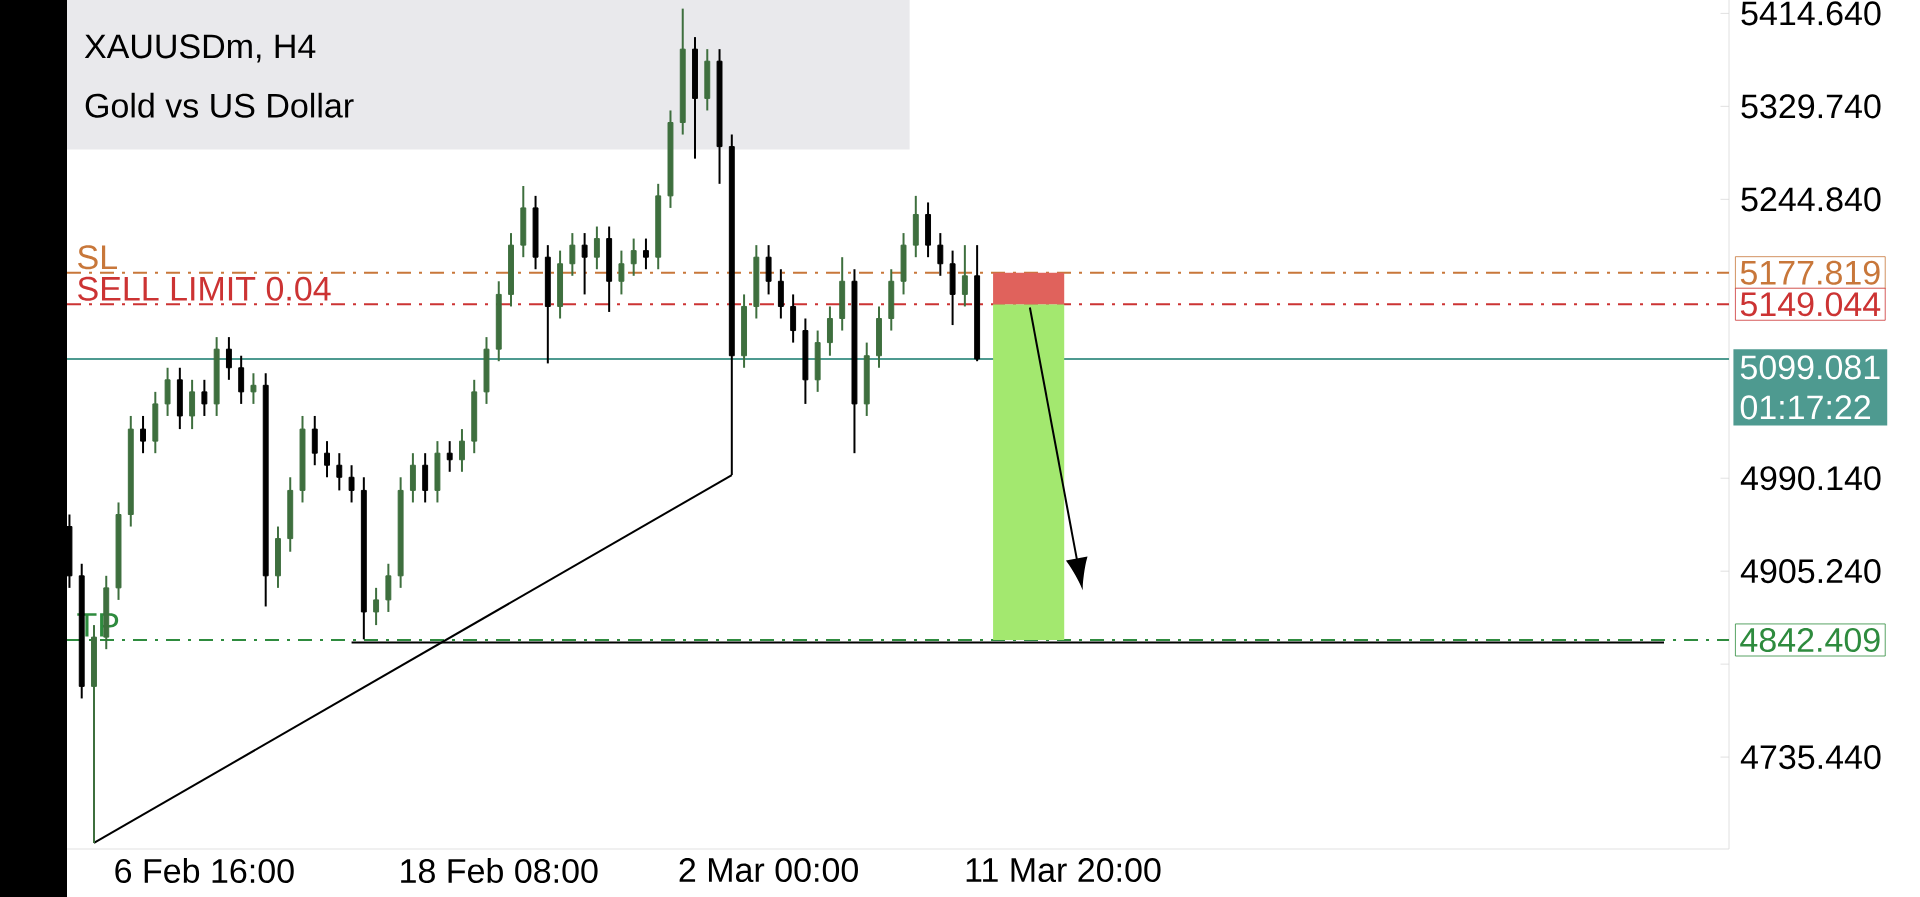  What do you see at coordinates (1811, 13) in the screenshot?
I see `y-tick-label: 5414.640` at bounding box center [1811, 13].